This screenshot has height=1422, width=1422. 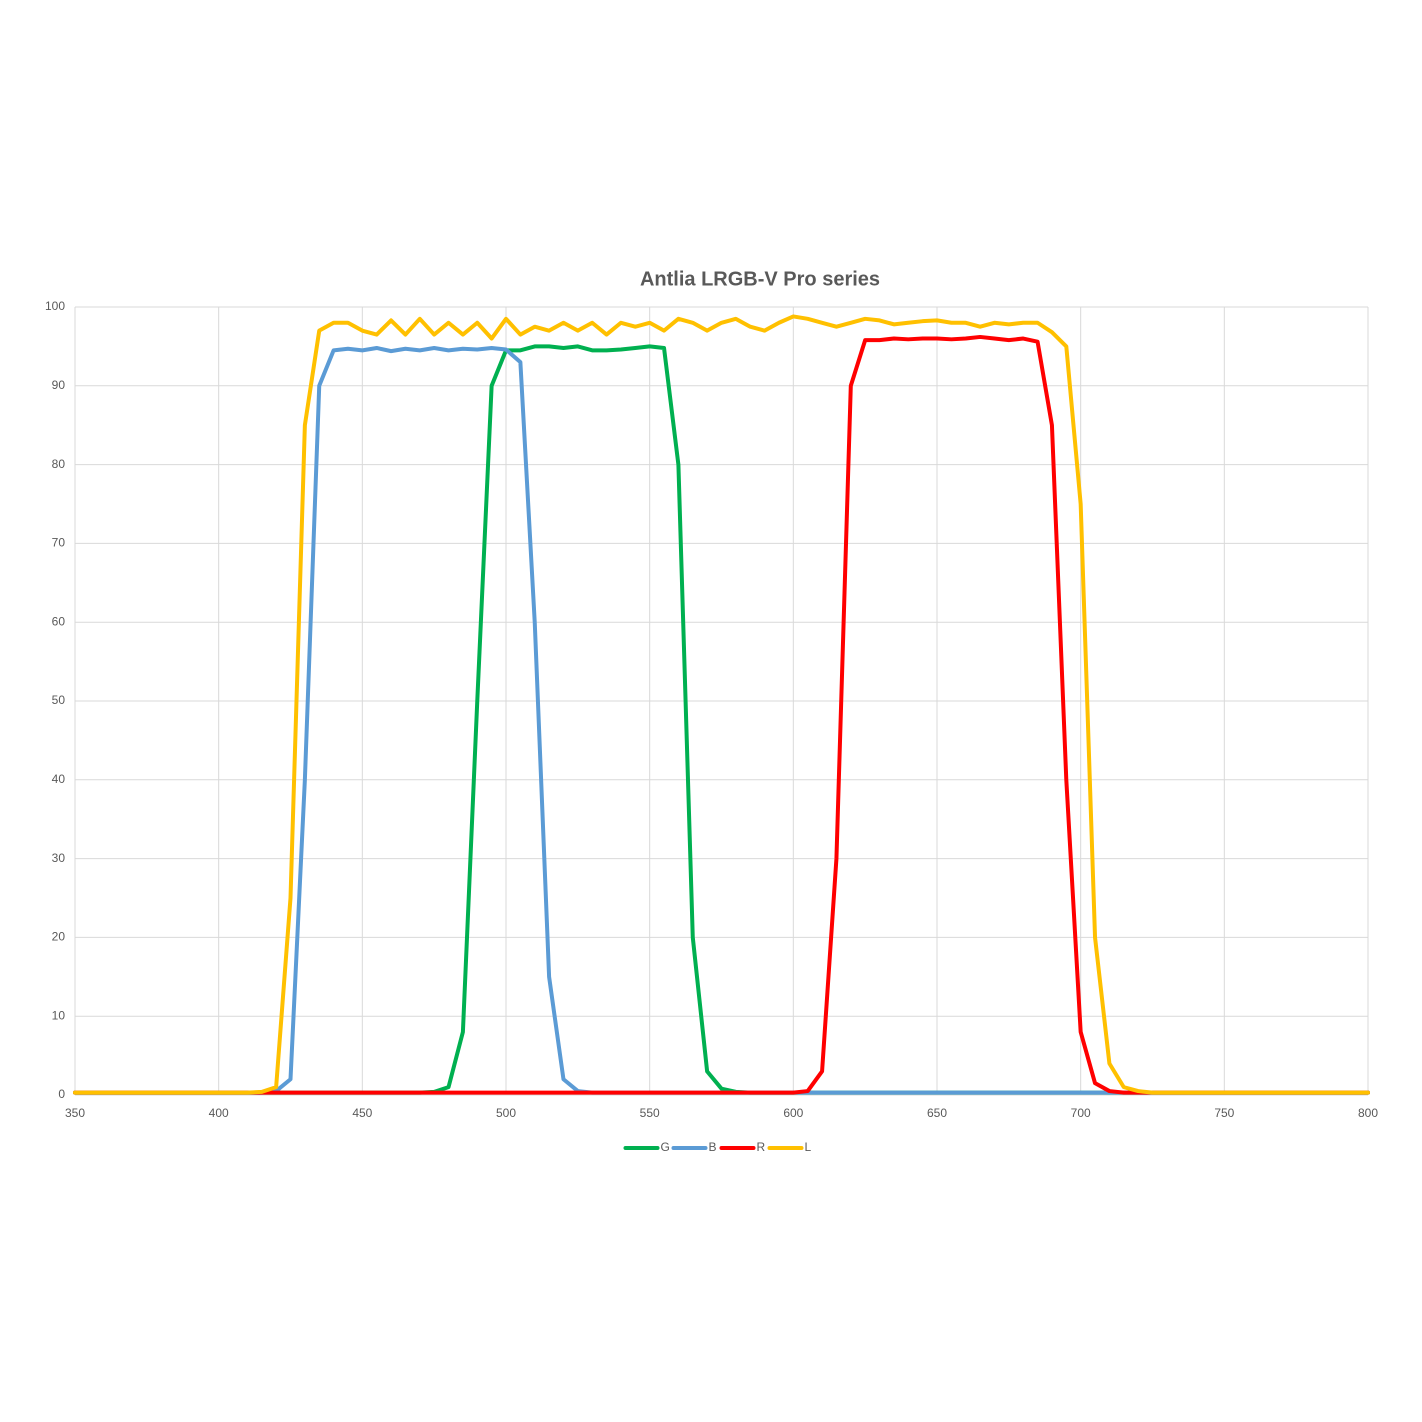 What do you see at coordinates (650, 1113) in the screenshot?
I see `x-tick-label: 550` at bounding box center [650, 1113].